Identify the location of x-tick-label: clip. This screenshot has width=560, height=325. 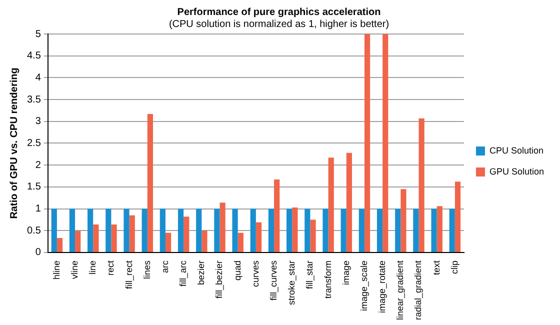
(454, 267).